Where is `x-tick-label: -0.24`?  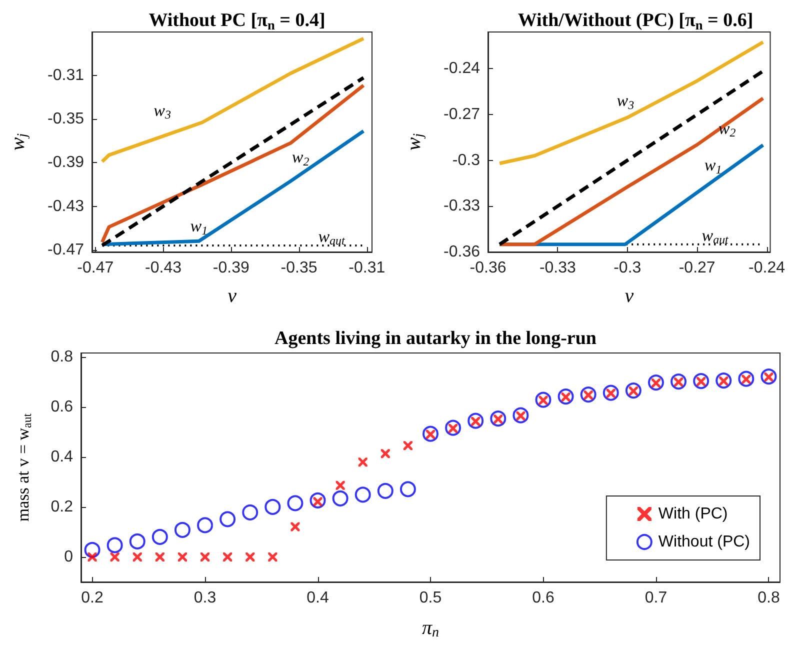 x-tick-label: -0.24 is located at coordinates (767, 268).